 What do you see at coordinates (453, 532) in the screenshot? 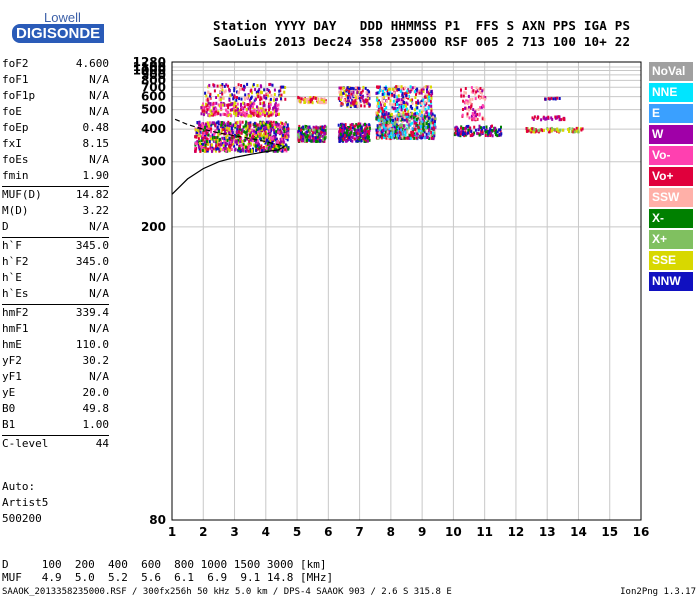
I see `x-tick-label: 10` at bounding box center [453, 532].